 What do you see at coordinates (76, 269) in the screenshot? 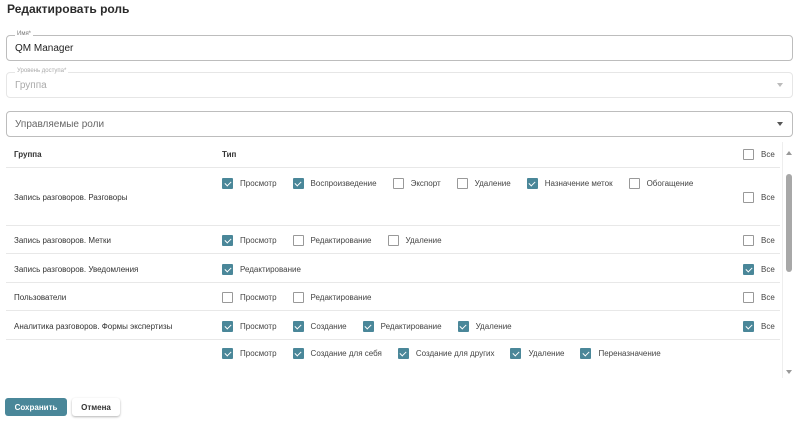
I see `group-name: Запись разговоров. Уведомления` at bounding box center [76, 269].